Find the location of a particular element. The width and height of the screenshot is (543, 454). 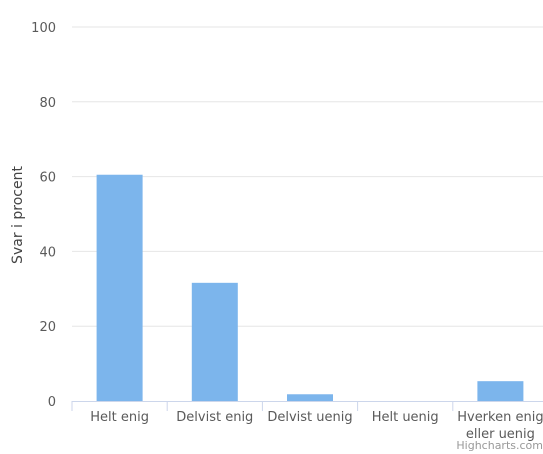

bar-helt-enig is located at coordinates (119, 287).